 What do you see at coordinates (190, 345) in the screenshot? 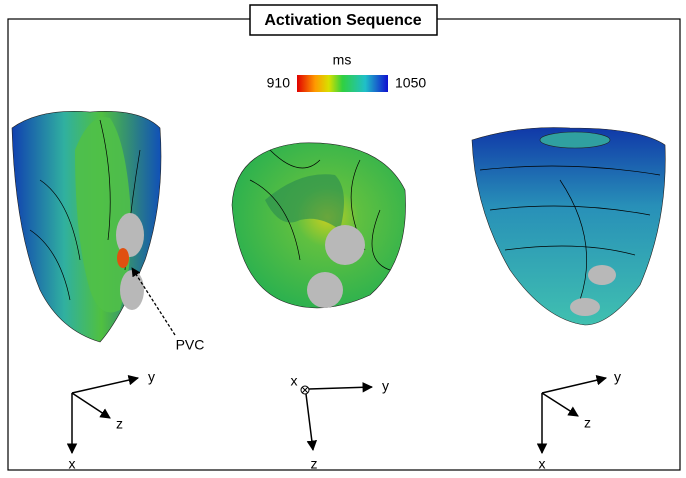
I see `pvc-label: PVC` at bounding box center [190, 345].